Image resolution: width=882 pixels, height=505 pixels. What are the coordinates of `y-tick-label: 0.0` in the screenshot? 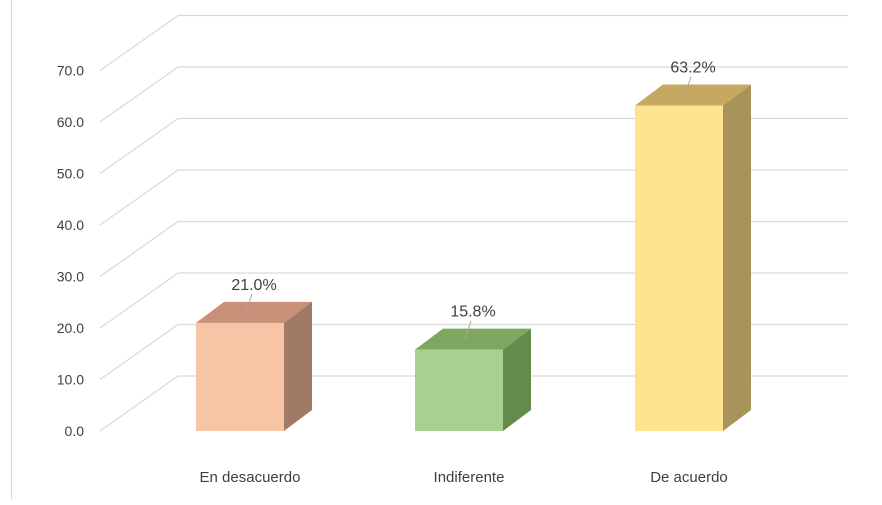 It's located at (75, 431).